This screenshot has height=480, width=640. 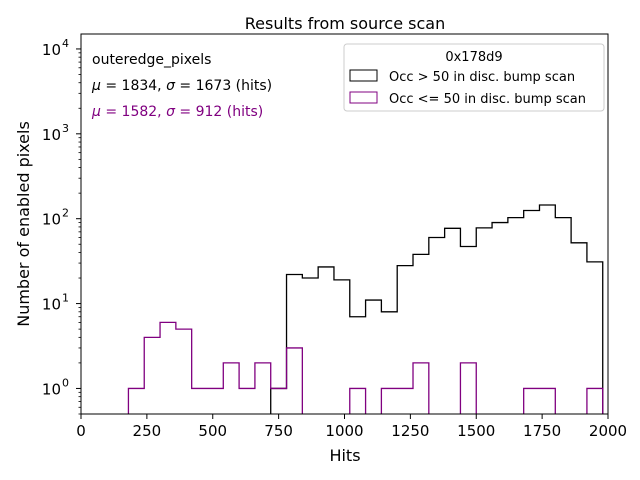 What do you see at coordinates (542, 431) in the screenshot?
I see `x-tick-label: 1750` at bounding box center [542, 431].